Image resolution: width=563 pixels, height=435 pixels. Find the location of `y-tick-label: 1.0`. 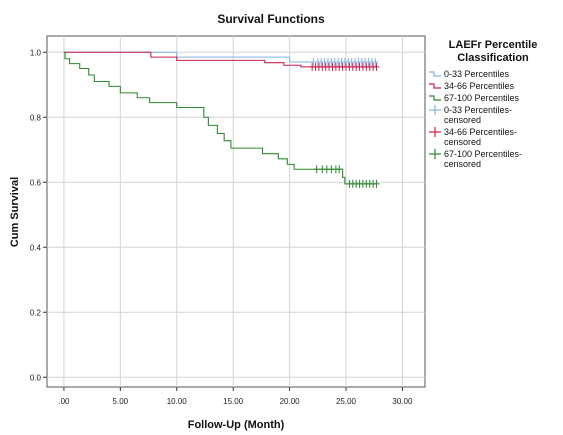

y-tick-label: 1.0 is located at coordinates (36, 52).